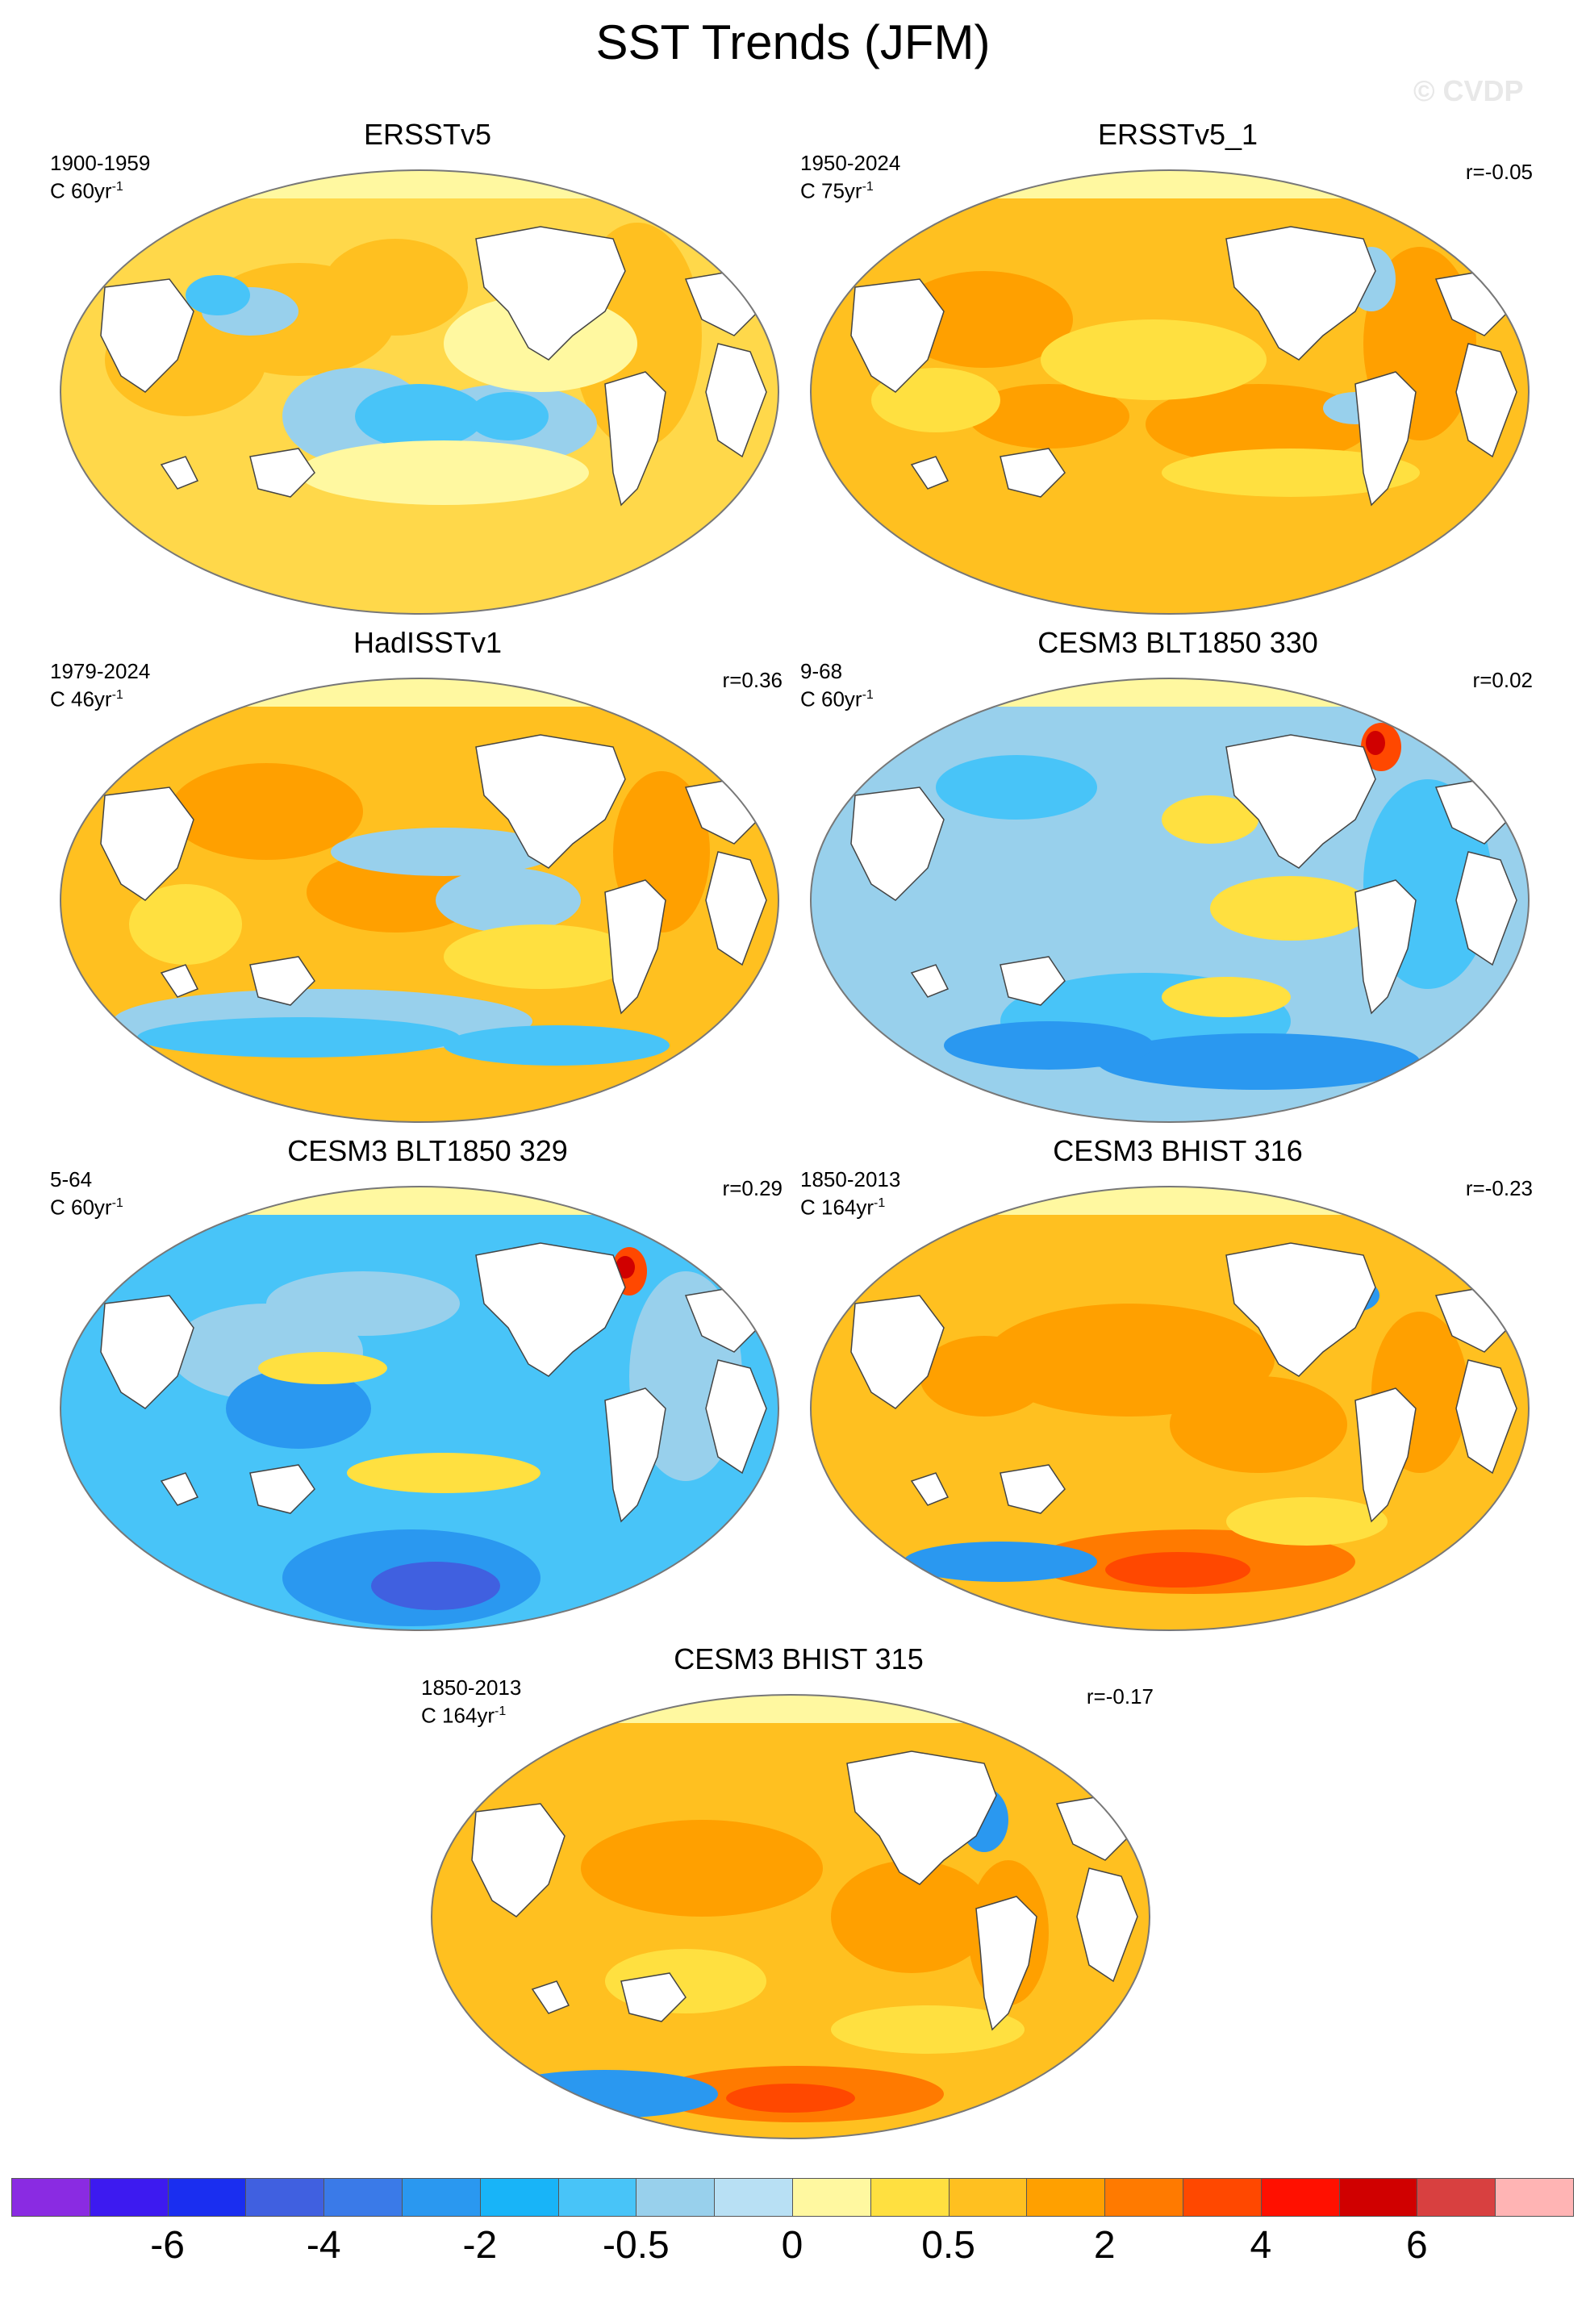 This screenshot has height=2324, width=1586. I want to click on panel-title: CESM3 BHIST 315, so click(799, 1658).